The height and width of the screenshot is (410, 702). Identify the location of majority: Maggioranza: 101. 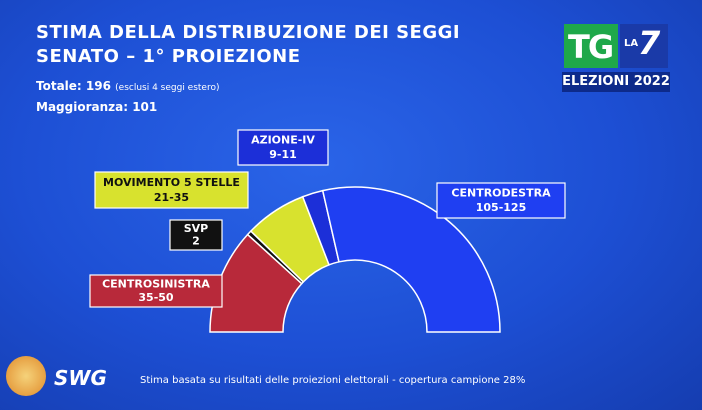
(97, 107).